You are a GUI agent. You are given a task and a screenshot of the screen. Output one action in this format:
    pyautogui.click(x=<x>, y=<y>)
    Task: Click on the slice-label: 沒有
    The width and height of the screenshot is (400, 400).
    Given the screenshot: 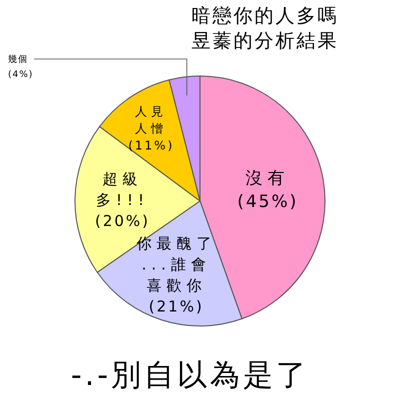 What is the action you would take?
    pyautogui.click(x=268, y=178)
    